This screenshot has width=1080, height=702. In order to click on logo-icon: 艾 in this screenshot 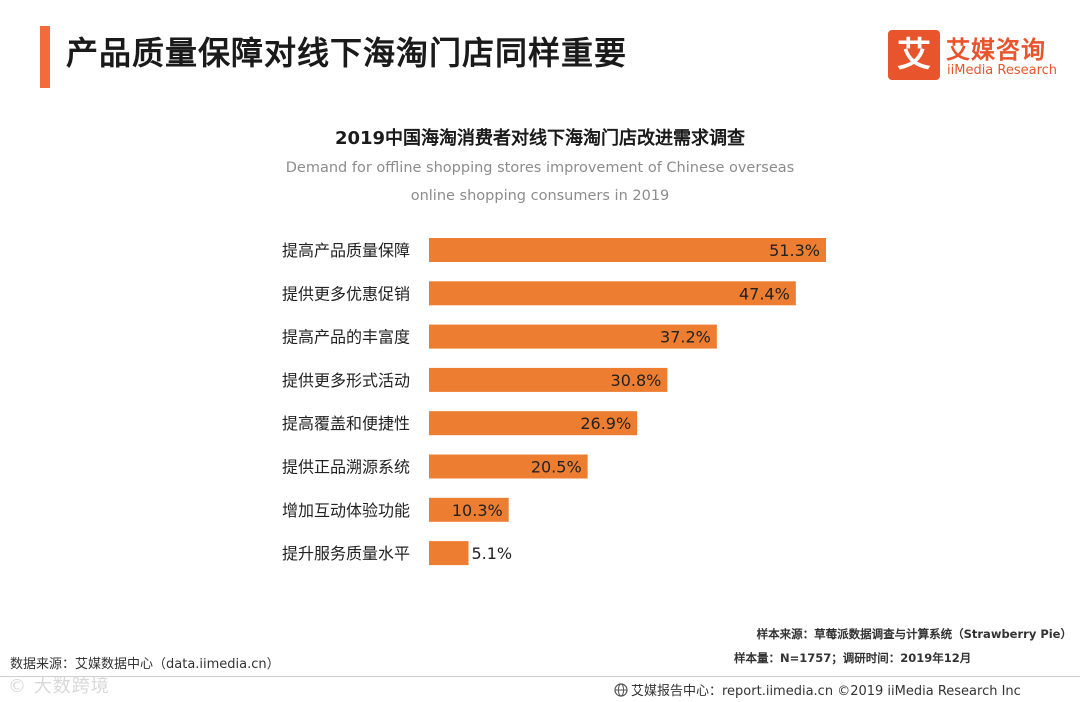, I will do `click(914, 55)`.